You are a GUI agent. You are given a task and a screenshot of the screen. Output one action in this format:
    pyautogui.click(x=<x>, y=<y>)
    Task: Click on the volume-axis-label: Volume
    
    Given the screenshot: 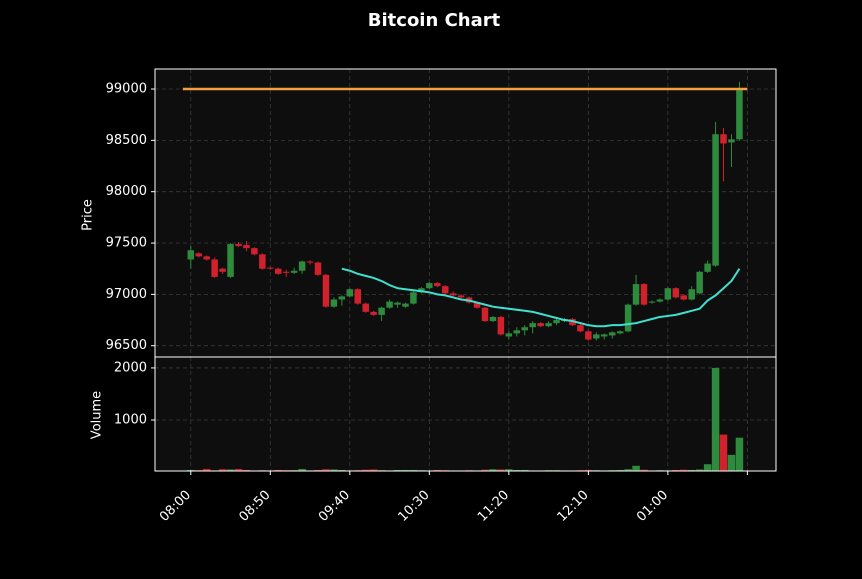 What is the action you would take?
    pyautogui.click(x=97, y=415)
    